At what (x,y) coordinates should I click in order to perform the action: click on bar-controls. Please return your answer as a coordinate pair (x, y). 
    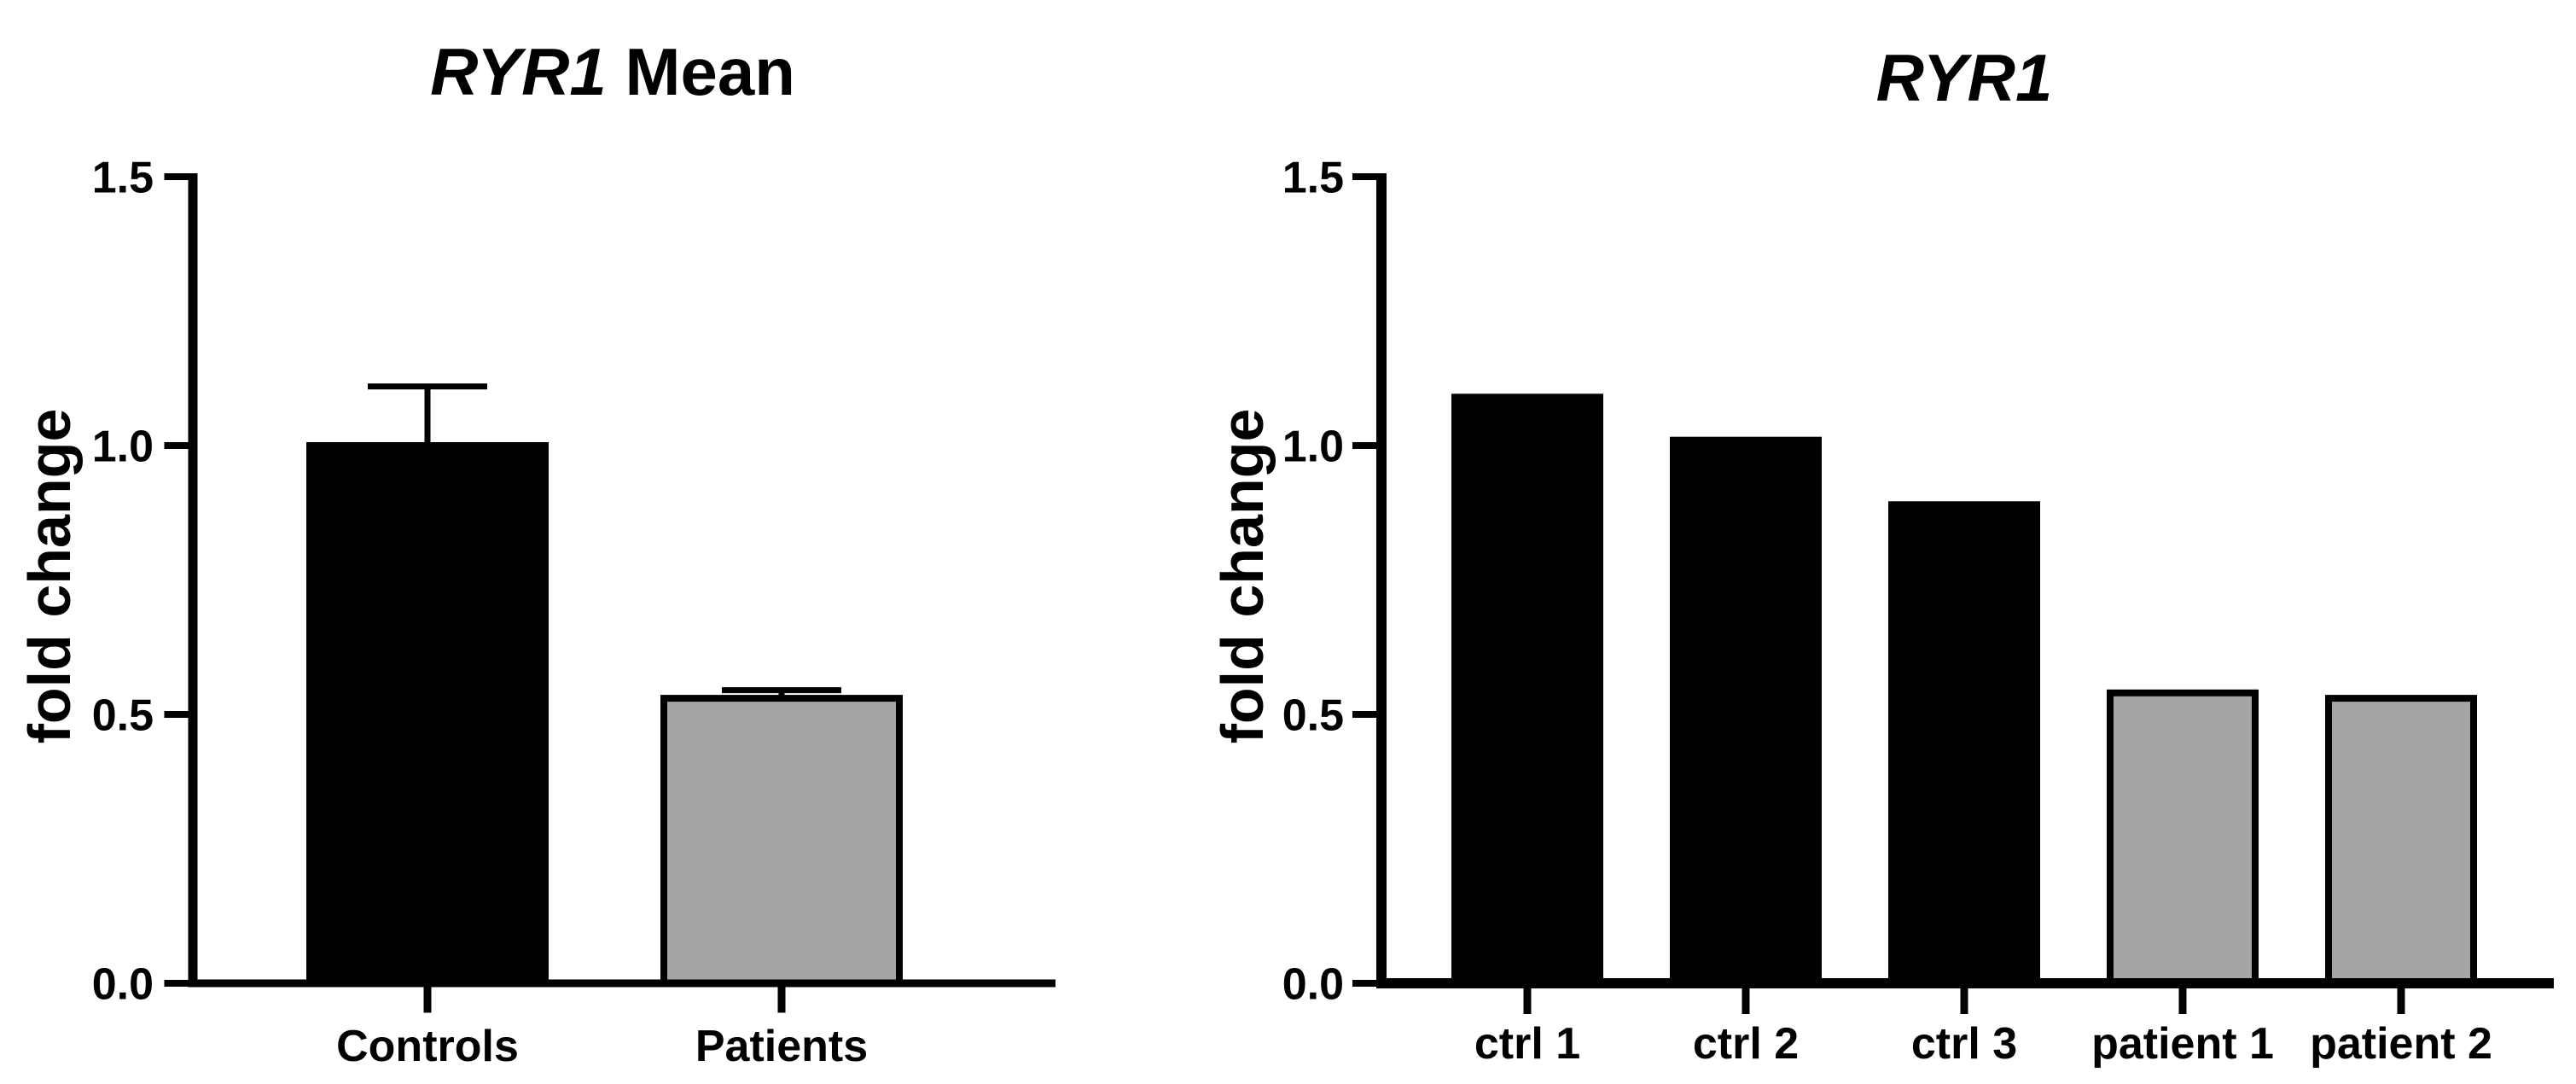
    Looking at the image, I should click on (427, 714).